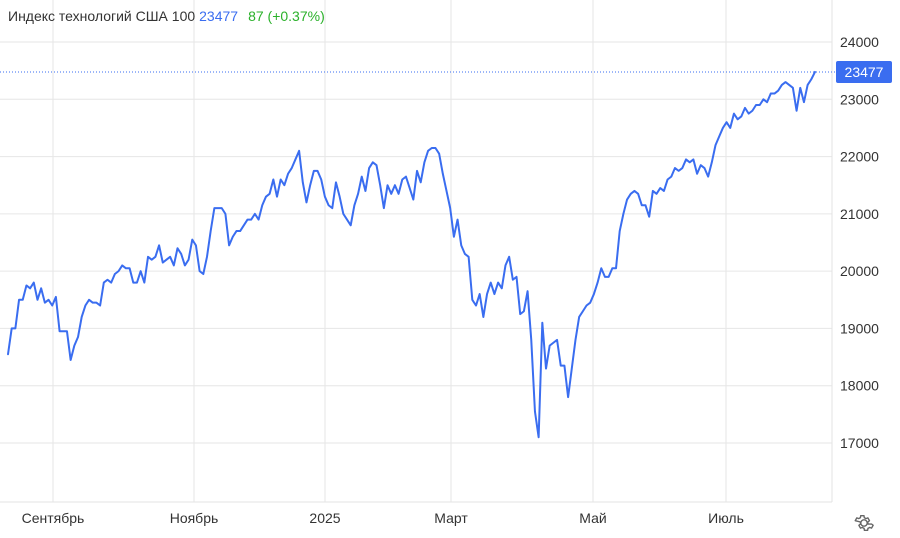 This screenshot has width=900, height=538. What do you see at coordinates (859, 214) in the screenshot?
I see `y-tick-label: 21000` at bounding box center [859, 214].